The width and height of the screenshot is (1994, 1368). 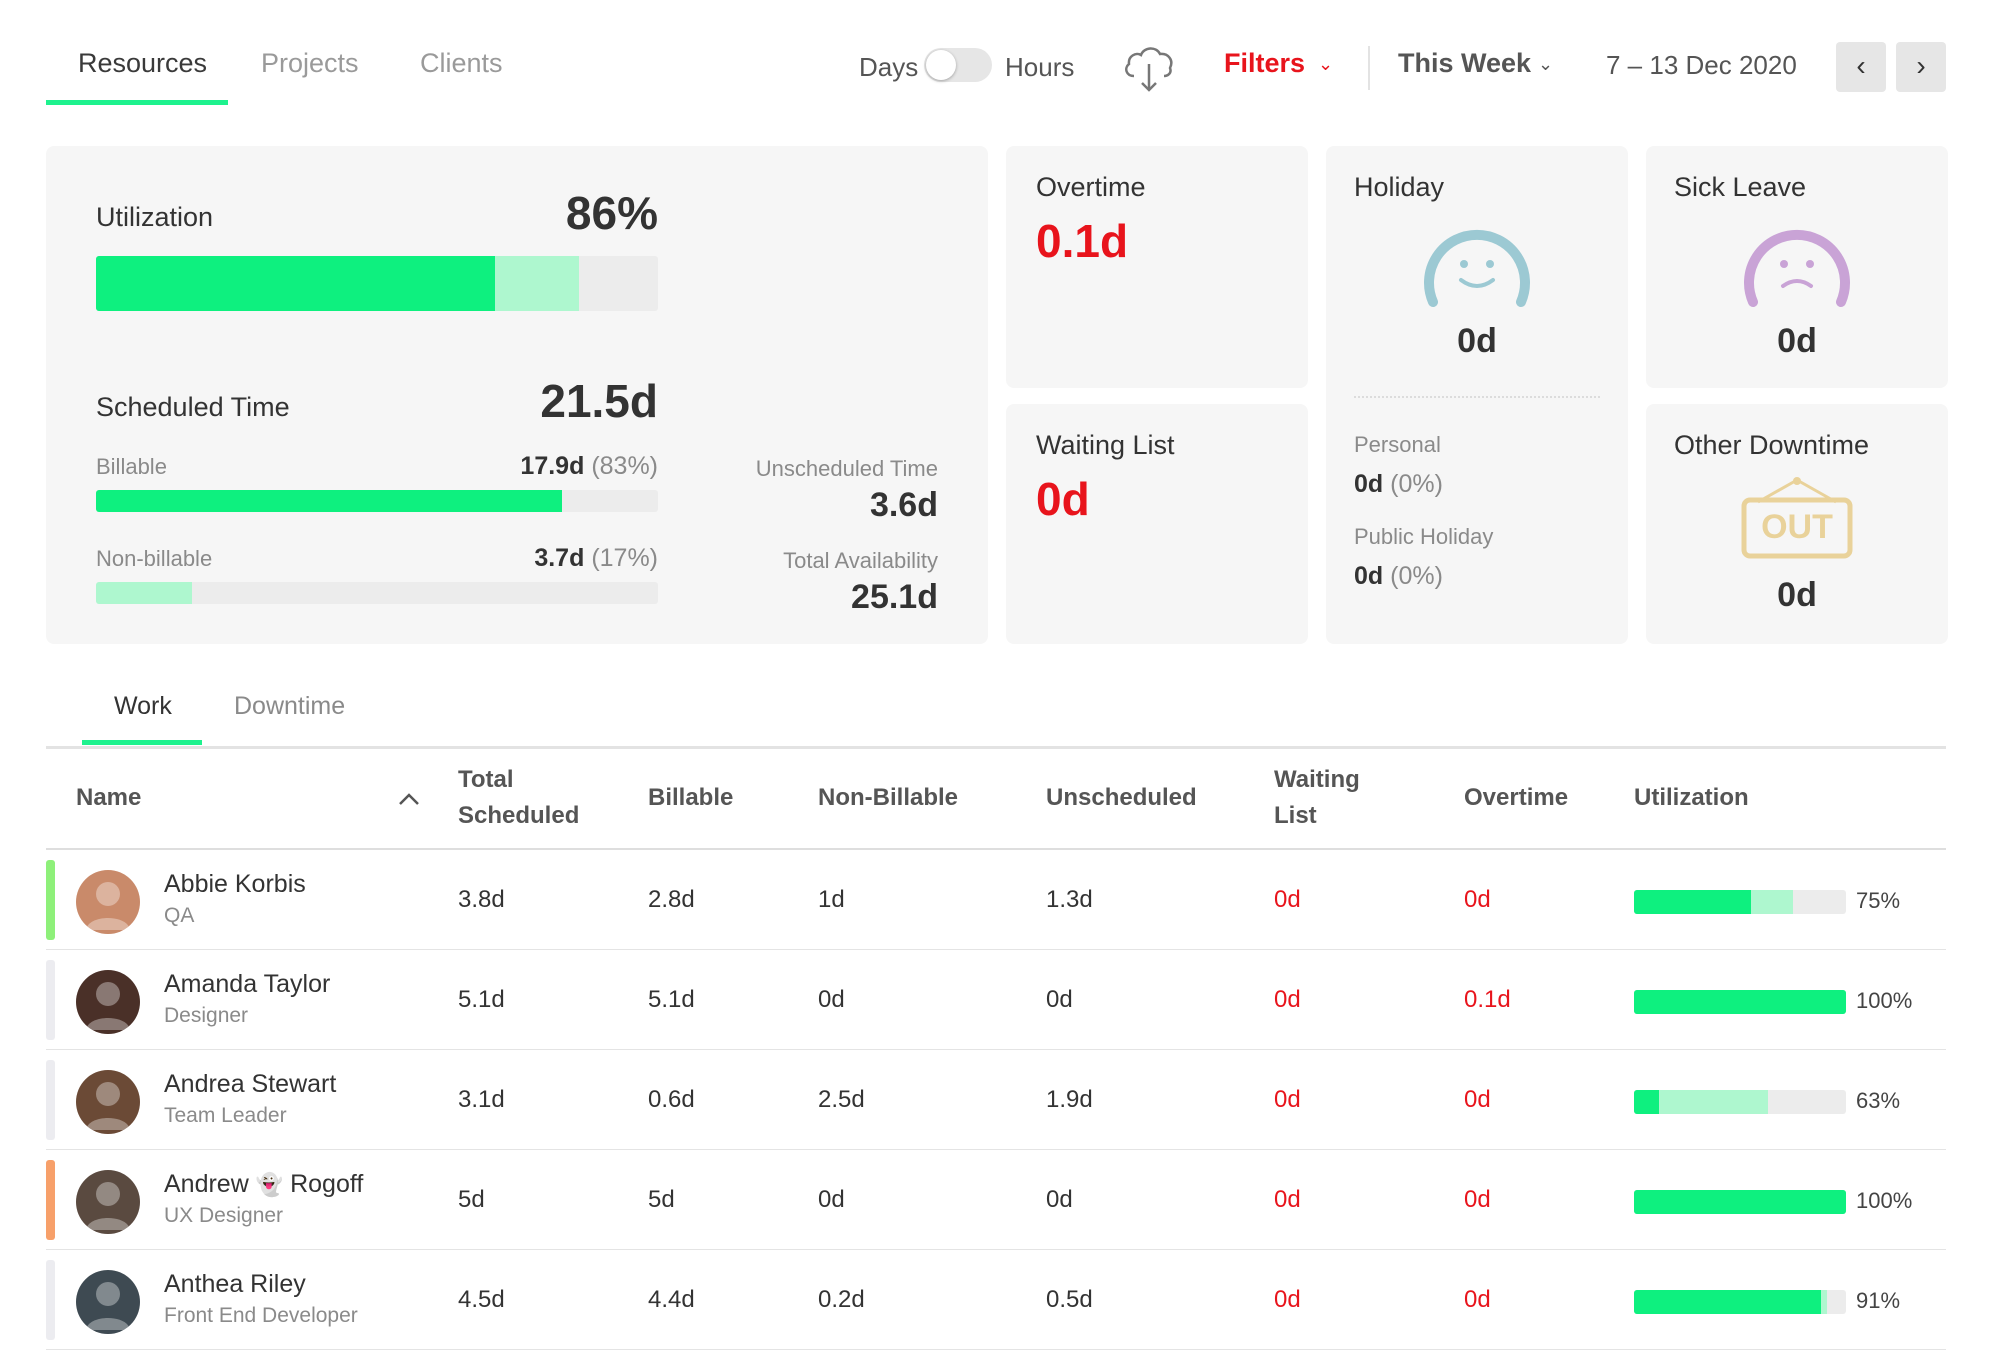 I want to click on active-tab-underline, so click(x=137, y=102).